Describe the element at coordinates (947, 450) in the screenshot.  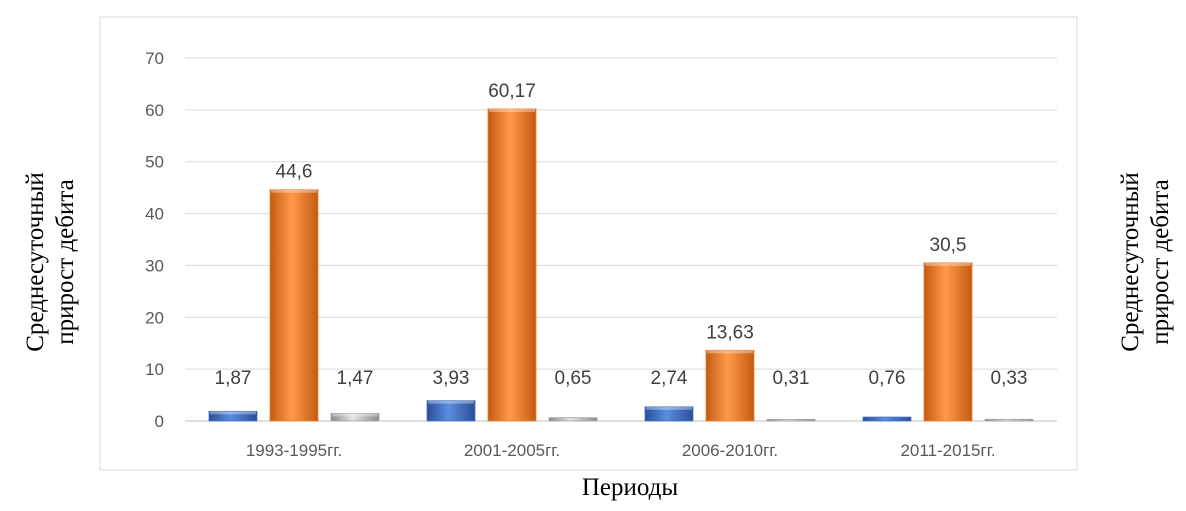
I see `x-tick-label: 2011-2015гг.` at that location.